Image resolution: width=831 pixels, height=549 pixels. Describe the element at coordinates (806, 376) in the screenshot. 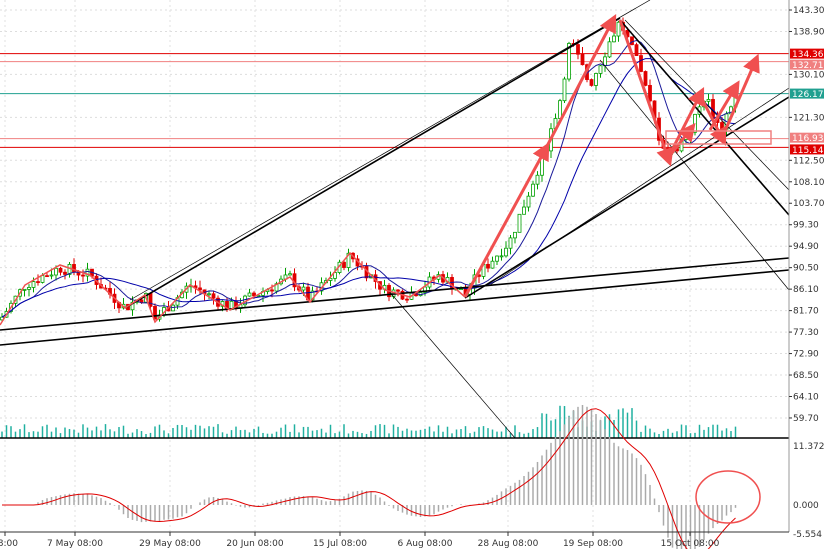

I see `price-tick-label: 68.50` at that location.